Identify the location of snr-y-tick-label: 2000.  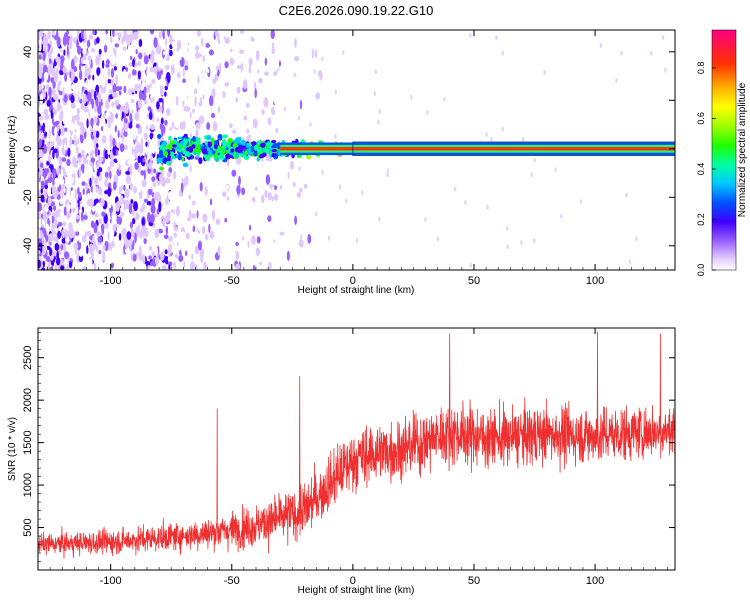
(28, 400).